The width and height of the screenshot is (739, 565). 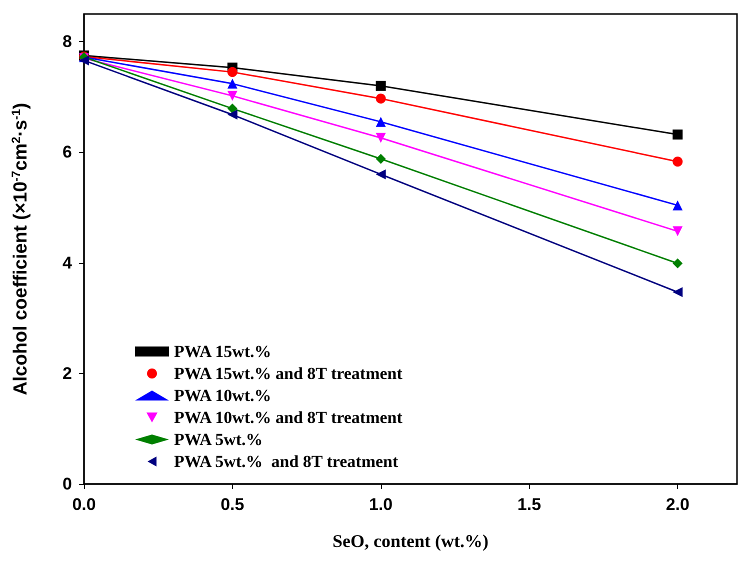 What do you see at coordinates (678, 504) in the screenshot?
I see `x-tick-label: 2.0` at bounding box center [678, 504].